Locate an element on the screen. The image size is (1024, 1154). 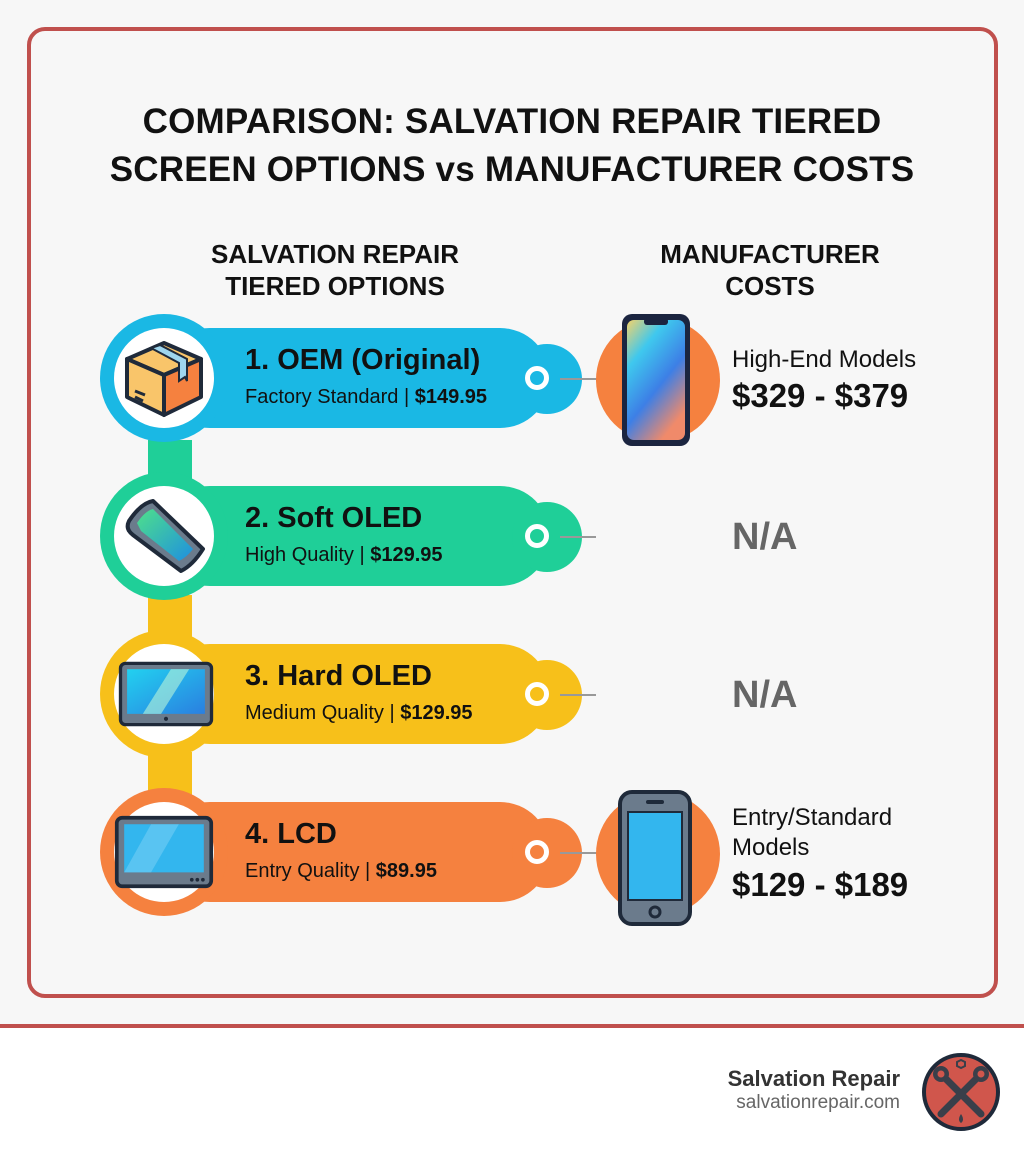
manufacturer-price: $329 - $379 is located at coordinates (820, 395).